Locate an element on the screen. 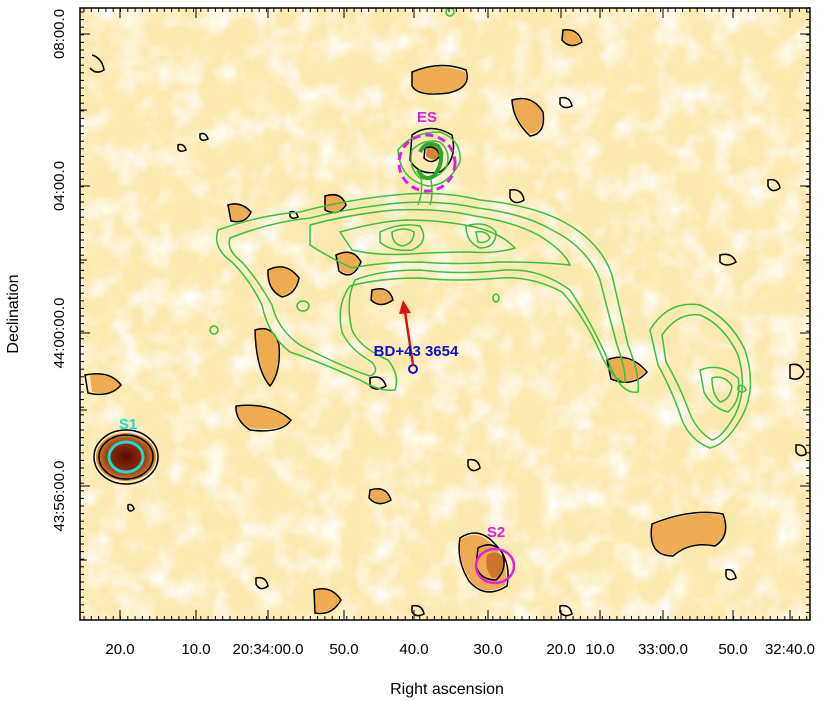  proper-motion-arrow is located at coordinates (407, 333).